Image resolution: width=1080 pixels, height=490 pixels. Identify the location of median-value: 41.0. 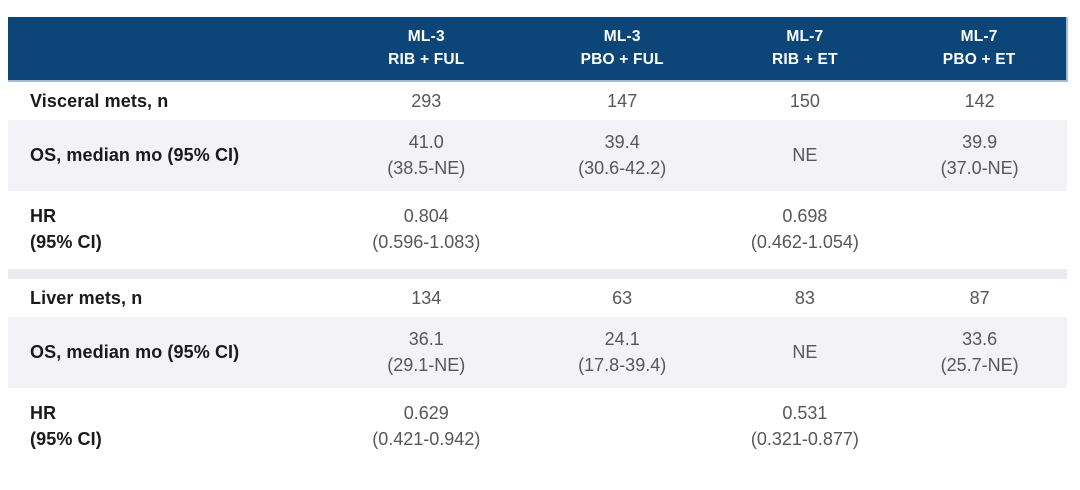
(426, 142).